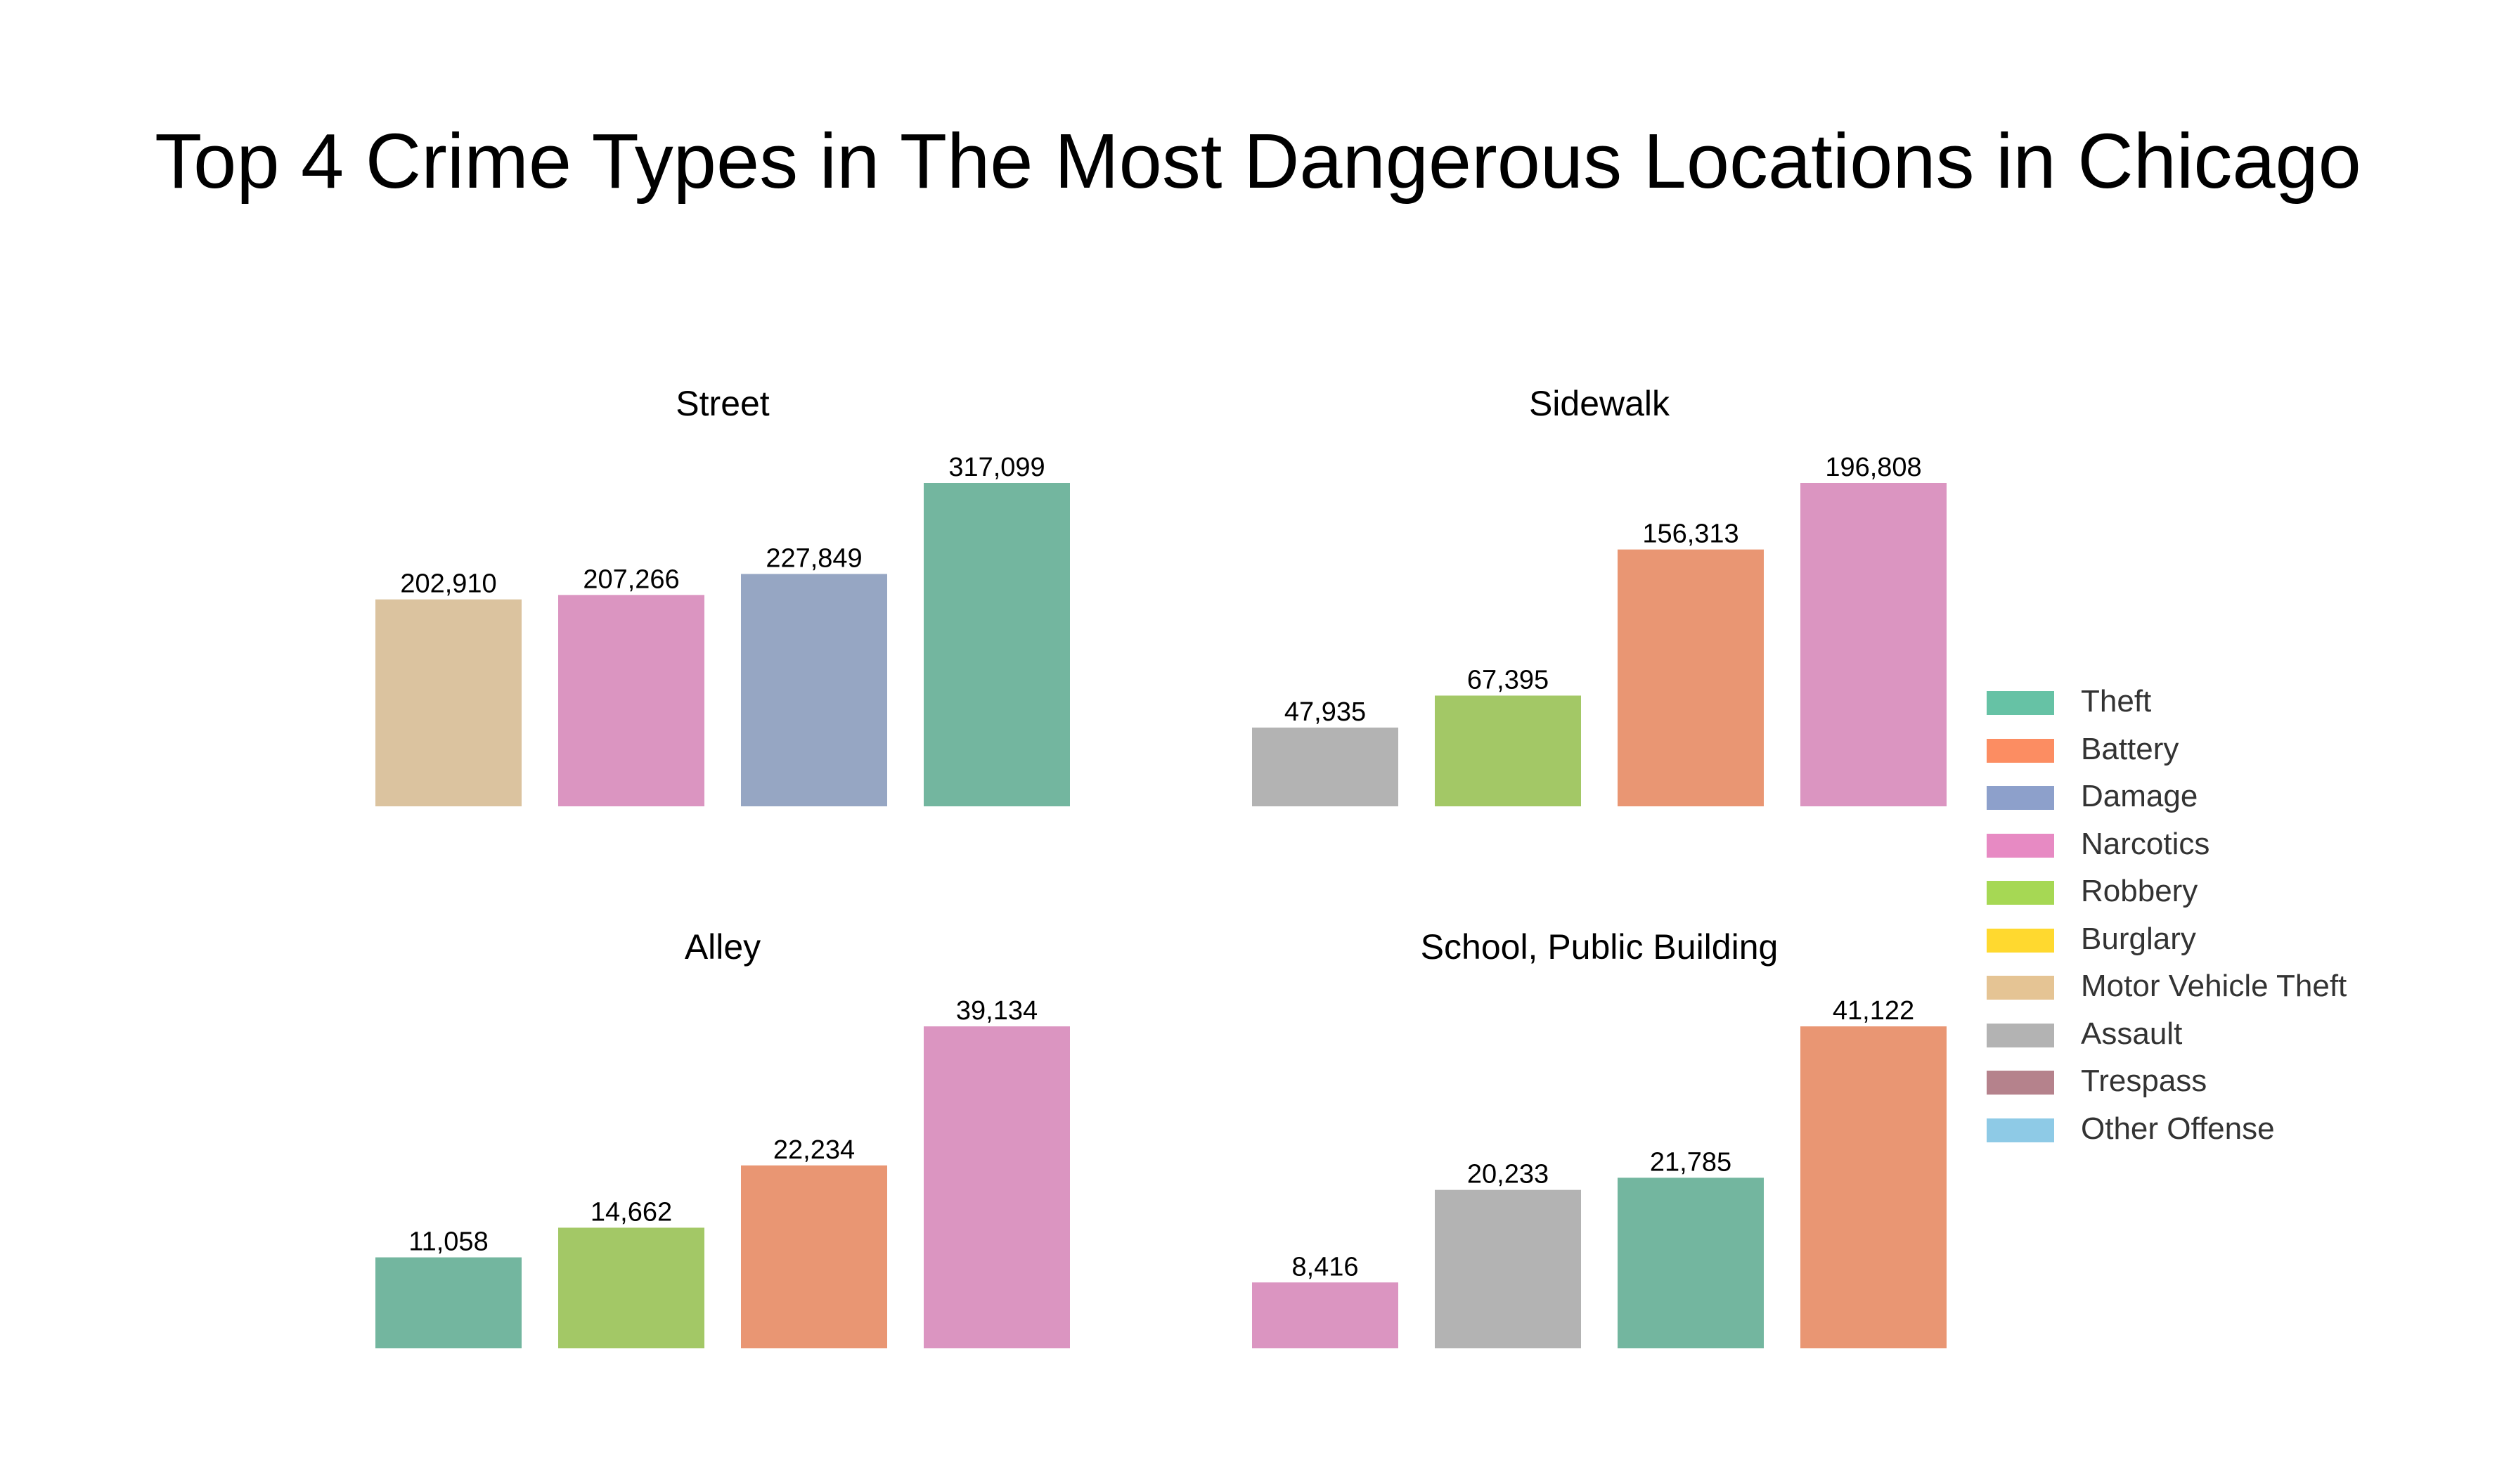 Image resolution: width=2516 pixels, height=1484 pixels. I want to click on legend-label: Motor Vehicle Theft, so click(2214, 986).